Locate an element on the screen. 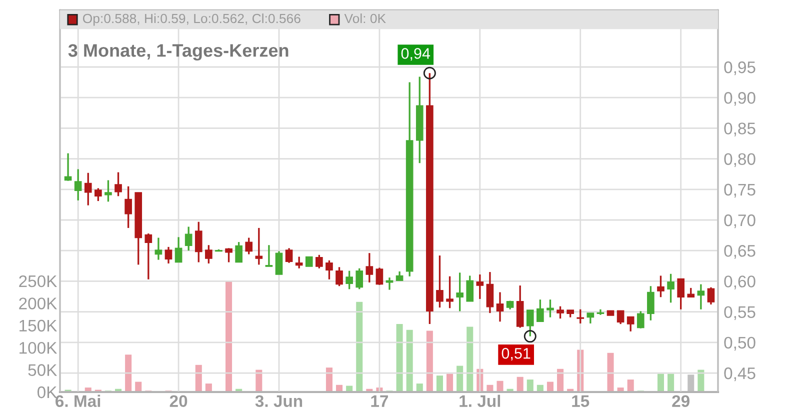 This screenshot has height=420, width=800. x-tick-label: 17 is located at coordinates (379, 401).